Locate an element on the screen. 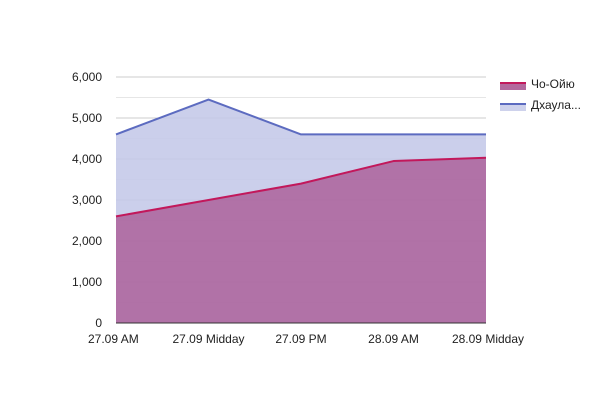 The image size is (600, 405). y-tick-label: 1,000 is located at coordinates (87, 282).